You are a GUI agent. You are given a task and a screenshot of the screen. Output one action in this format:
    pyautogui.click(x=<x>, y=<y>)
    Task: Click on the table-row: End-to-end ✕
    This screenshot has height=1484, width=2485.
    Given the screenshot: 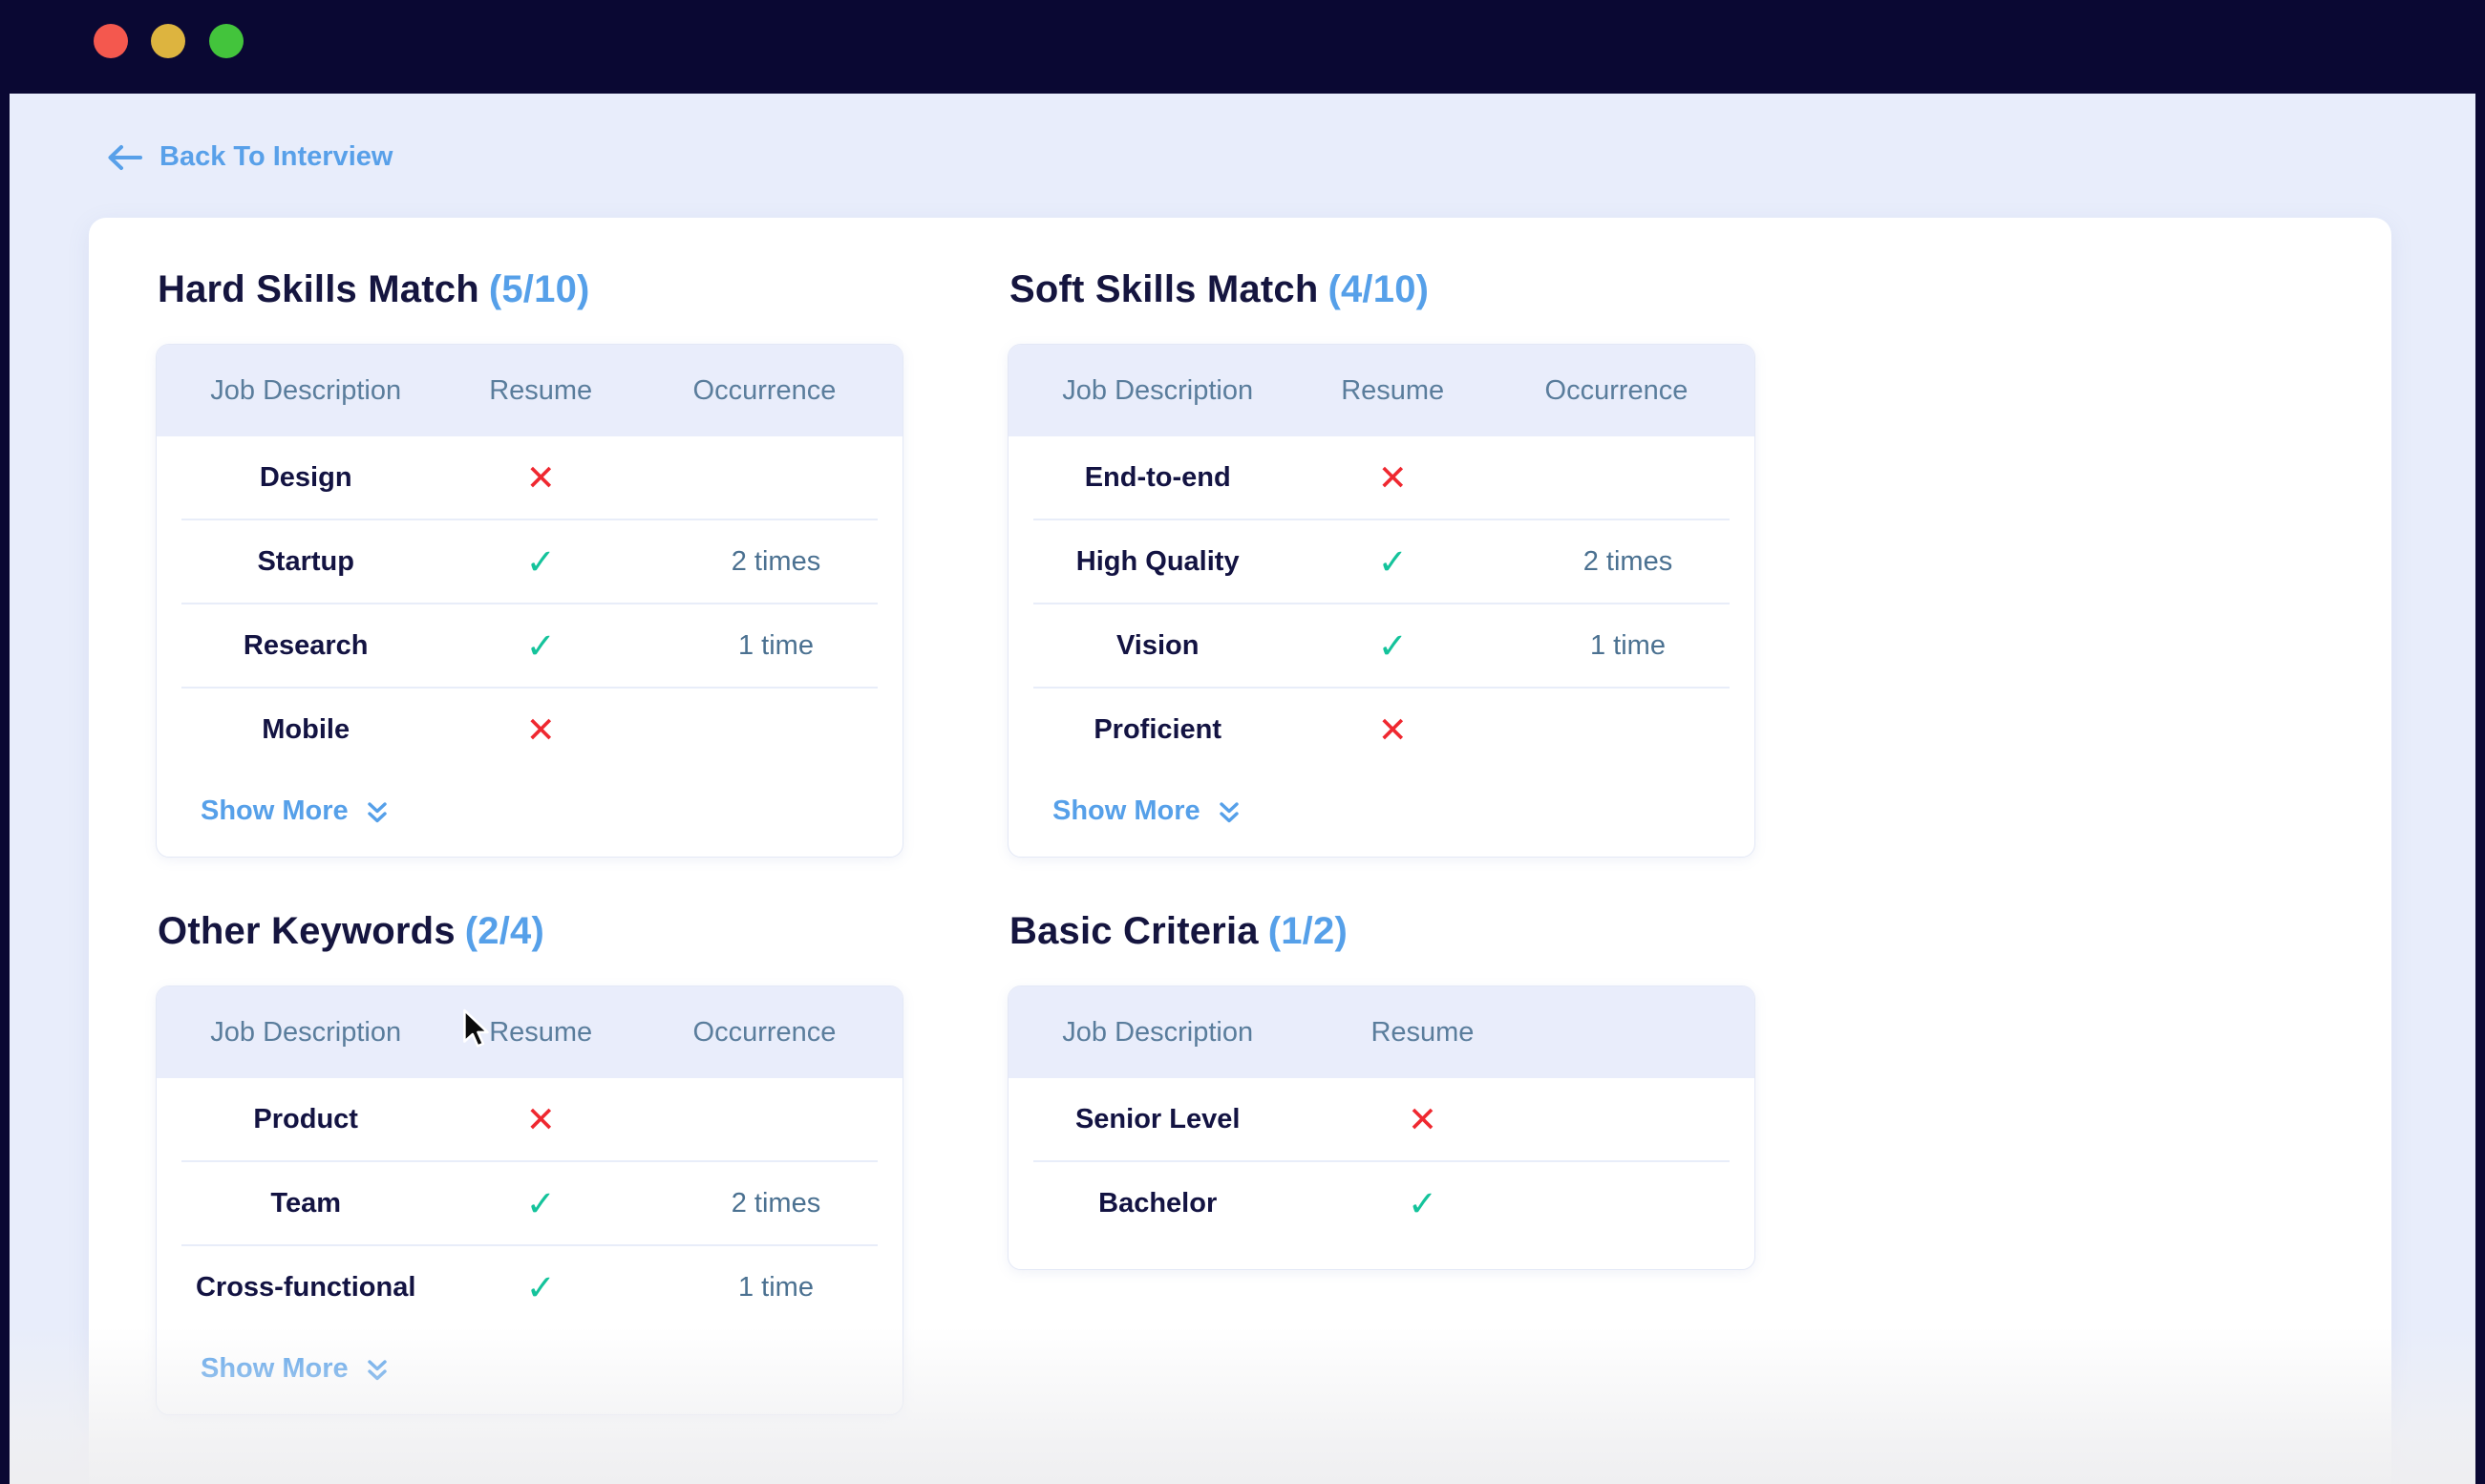 What is the action you would take?
    pyautogui.click(x=1381, y=478)
    